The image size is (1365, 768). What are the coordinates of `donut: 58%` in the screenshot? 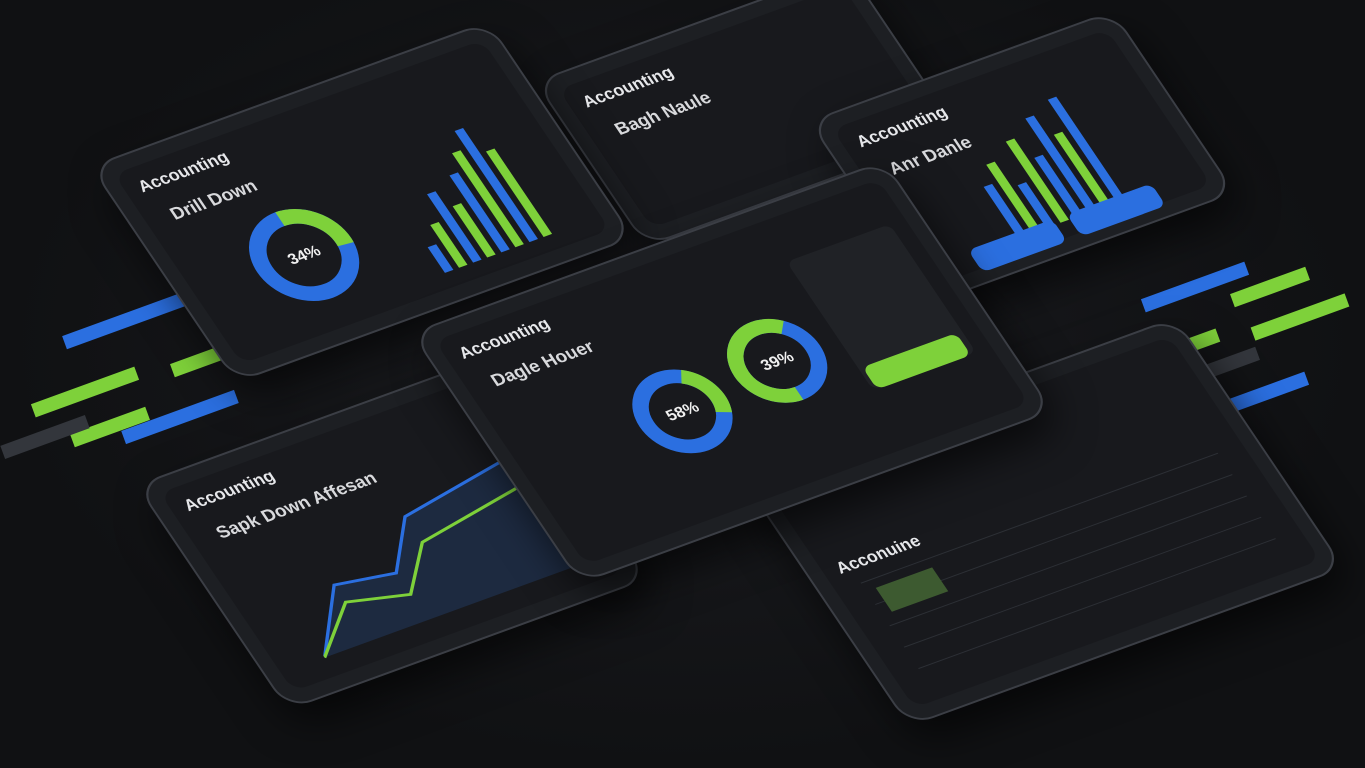 It's located at (682, 411).